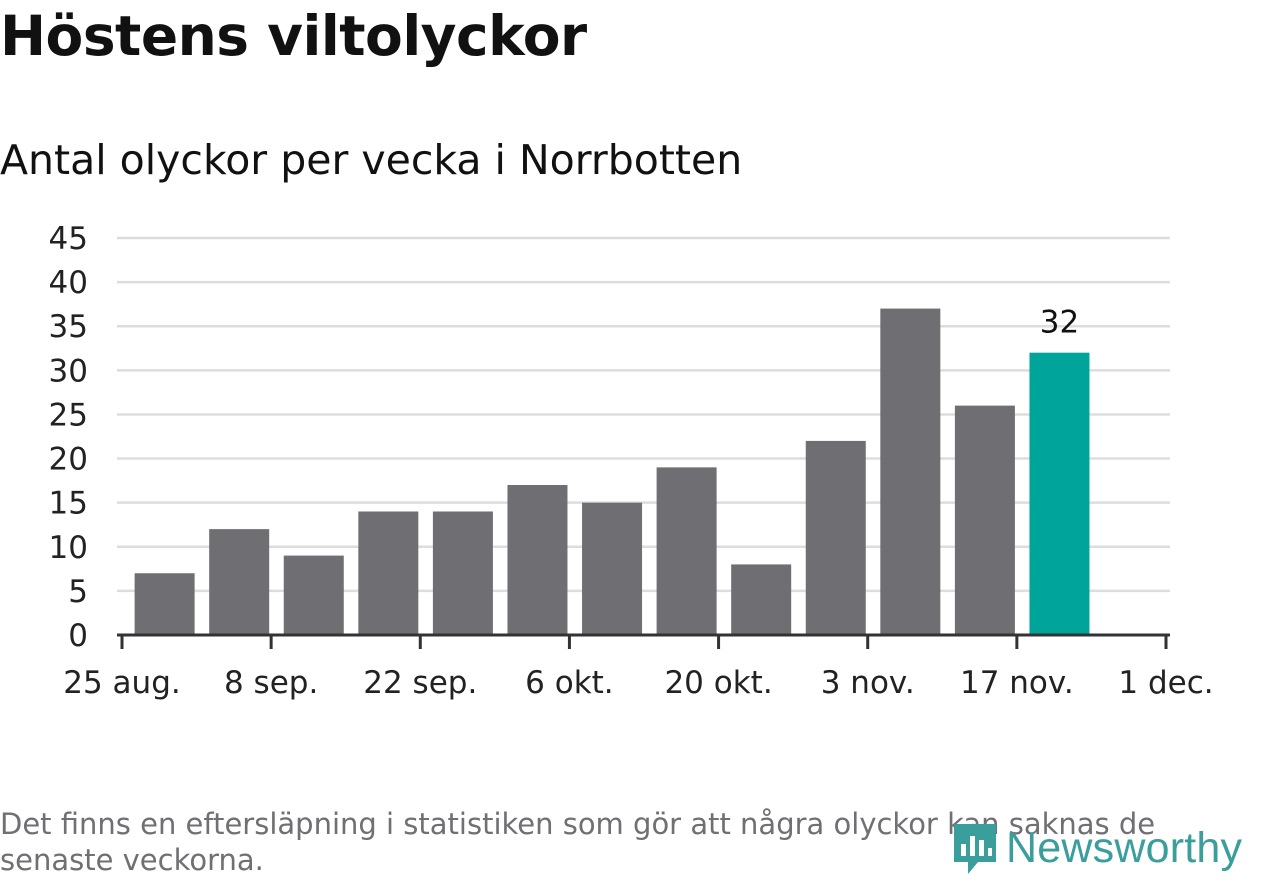 Image resolution: width=1262 pixels, height=879 pixels. I want to click on x-tick-label: 6 okt., so click(569, 683).